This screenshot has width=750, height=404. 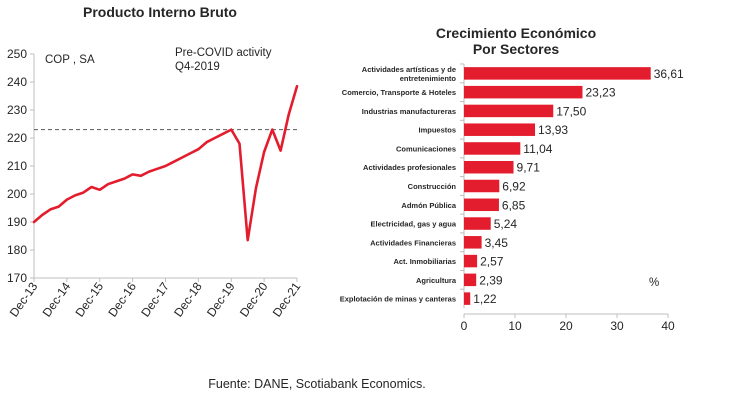 What do you see at coordinates (437, 130) in the screenshot?
I see `sector-category-label: Impuestos` at bounding box center [437, 130].